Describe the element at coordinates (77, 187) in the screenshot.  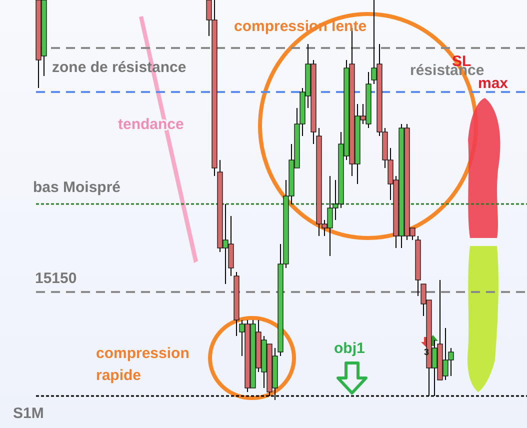
I see `ref-line-label: bas Moispré` at that location.